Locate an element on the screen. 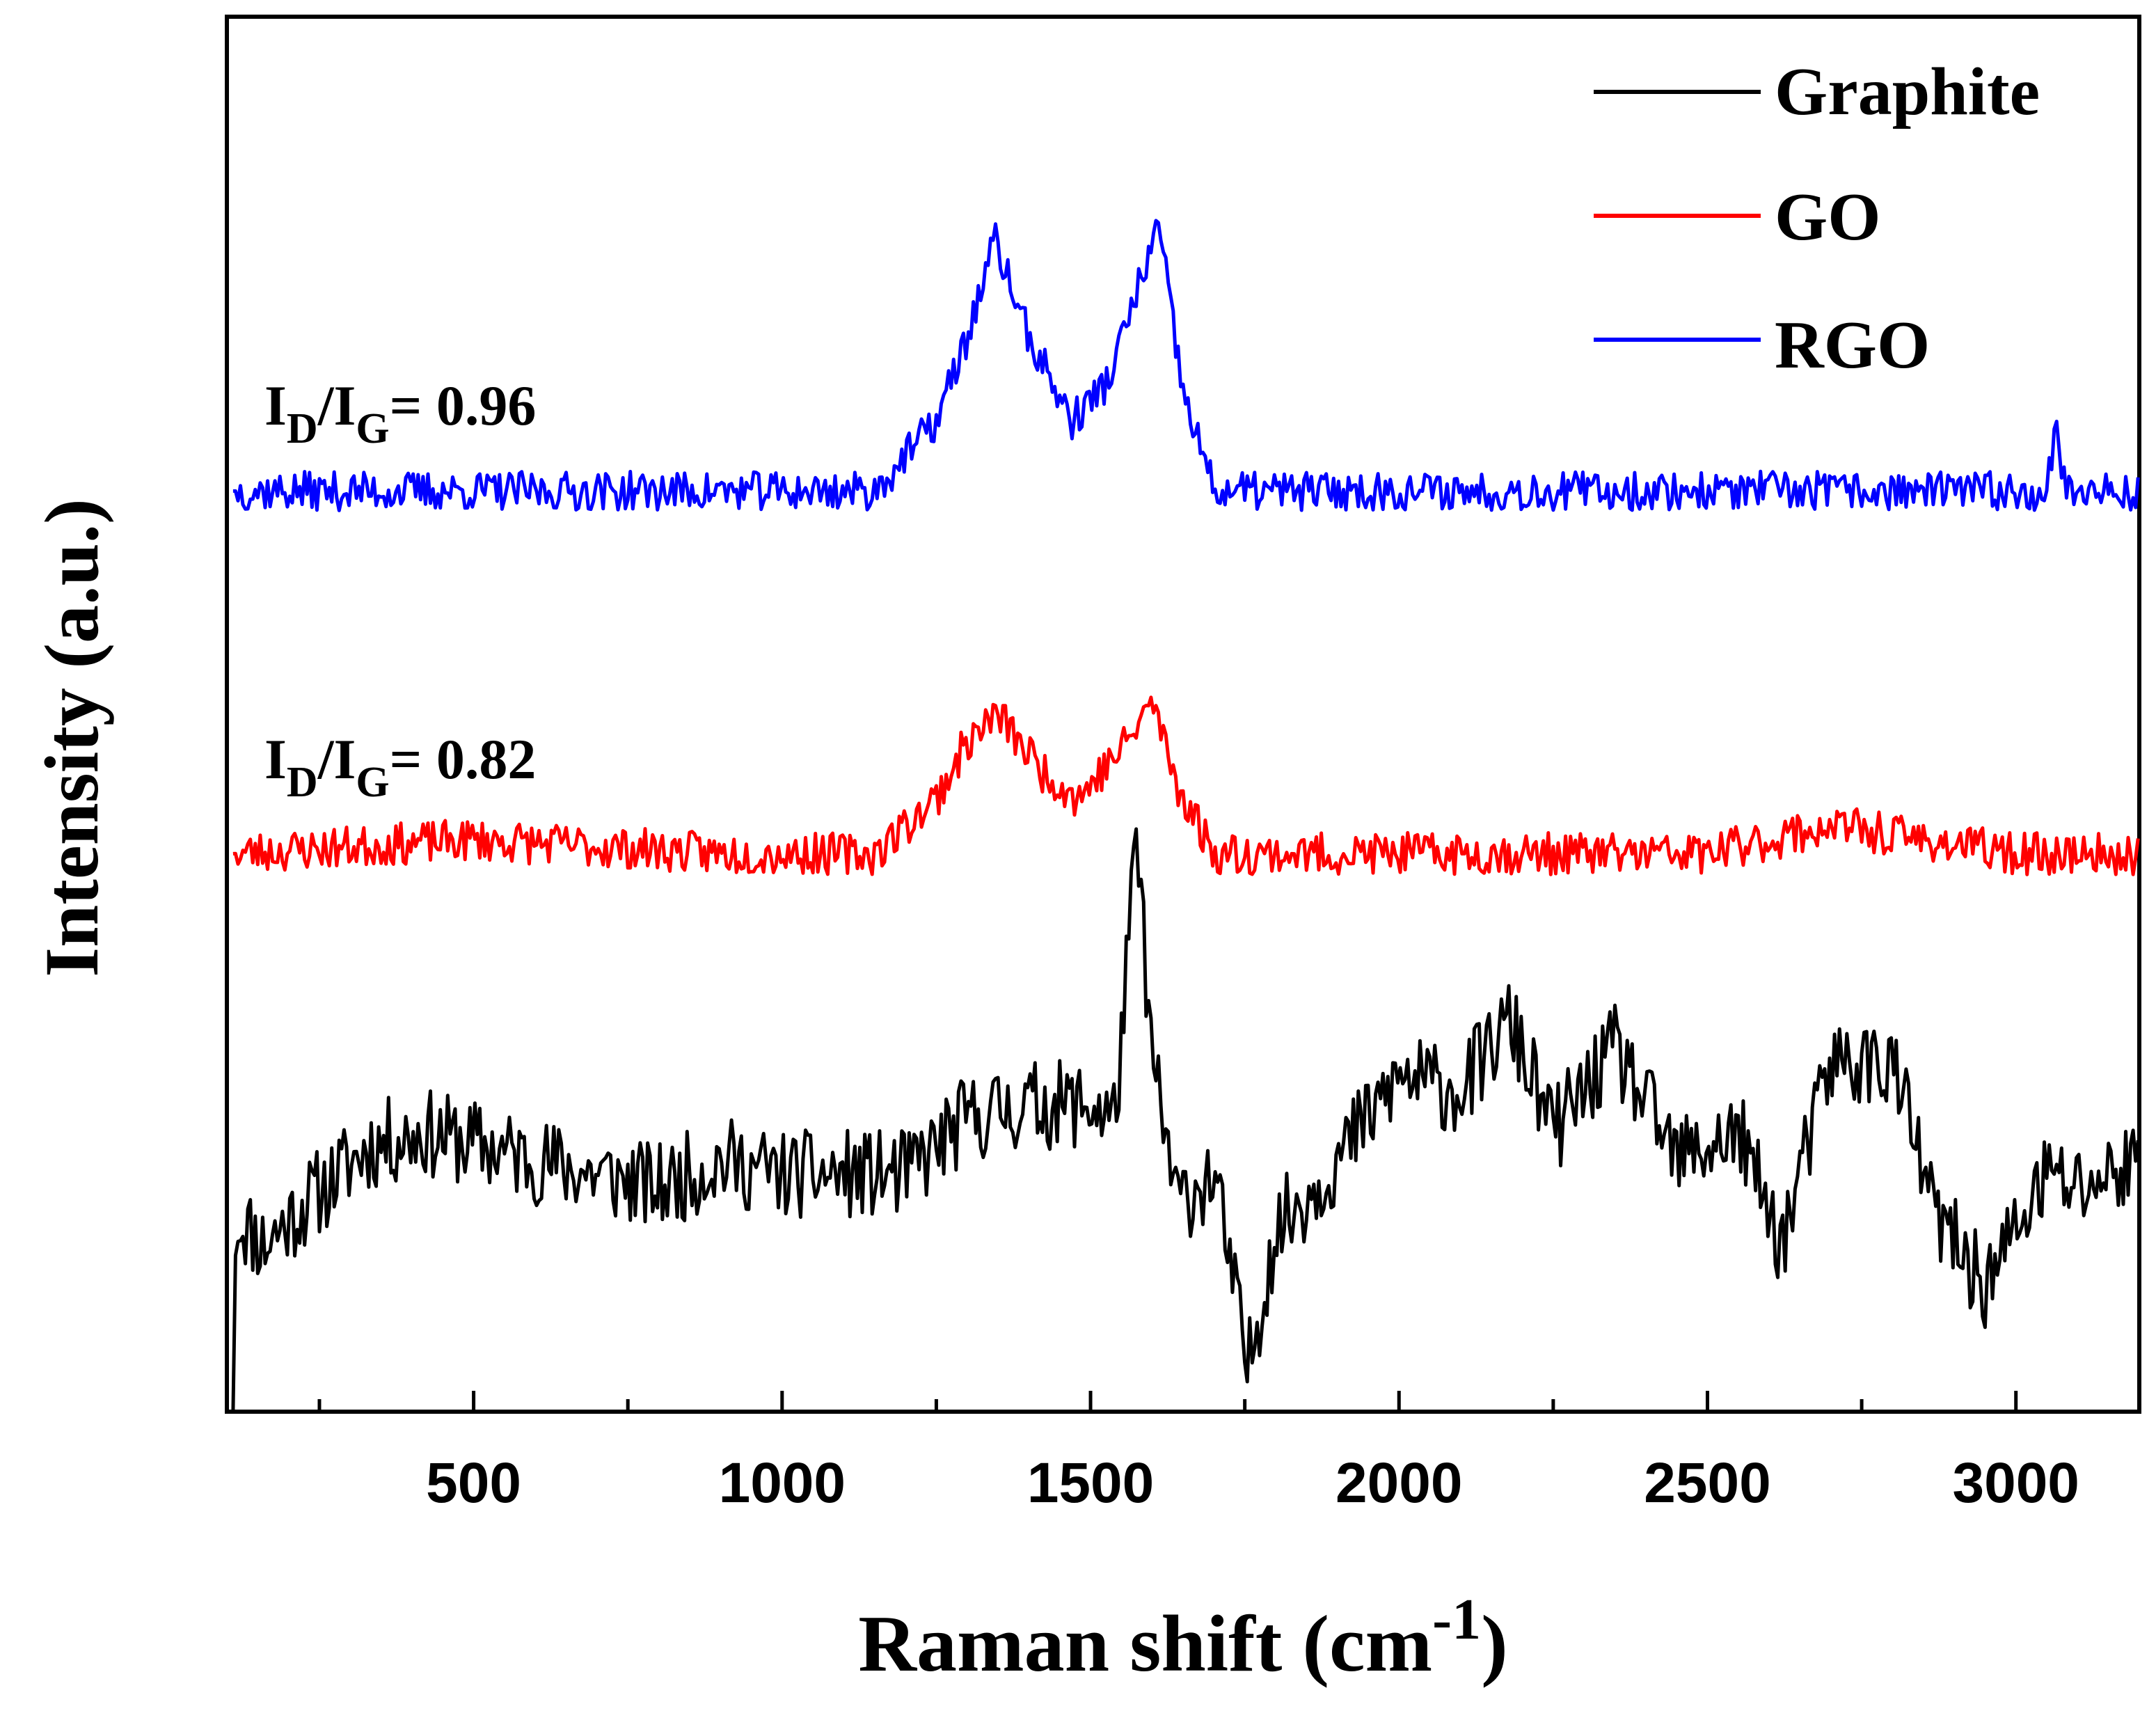 The image size is (2156, 1711). annotation-go-ratio: ID/IG= 0.82 is located at coordinates (400, 766).